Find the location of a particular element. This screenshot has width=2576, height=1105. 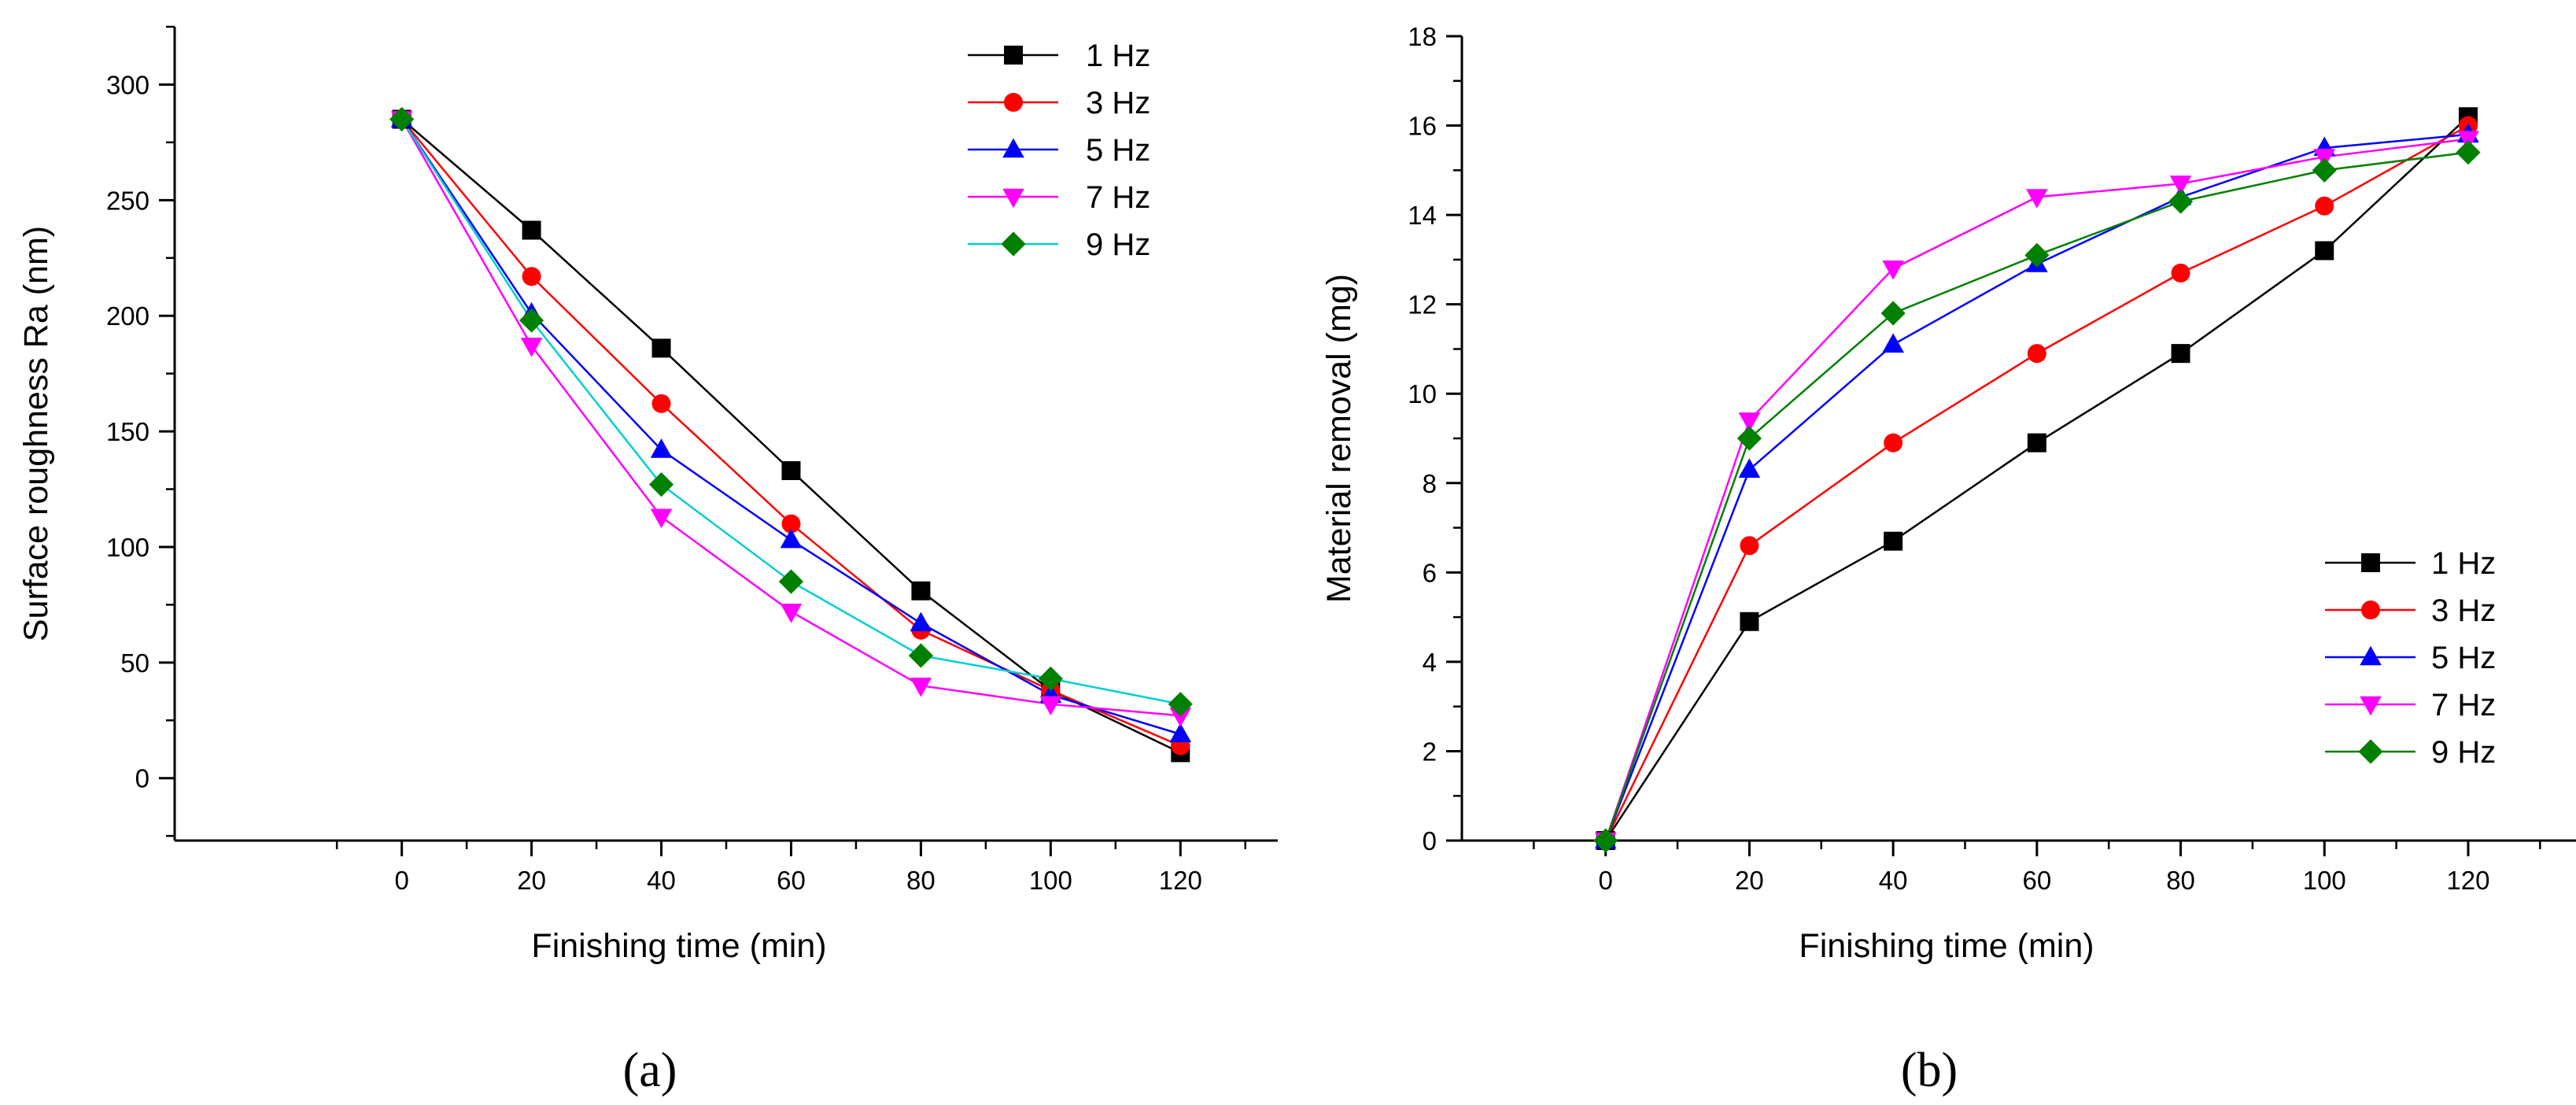

legend-label: 5 Hz is located at coordinates (1118, 150).